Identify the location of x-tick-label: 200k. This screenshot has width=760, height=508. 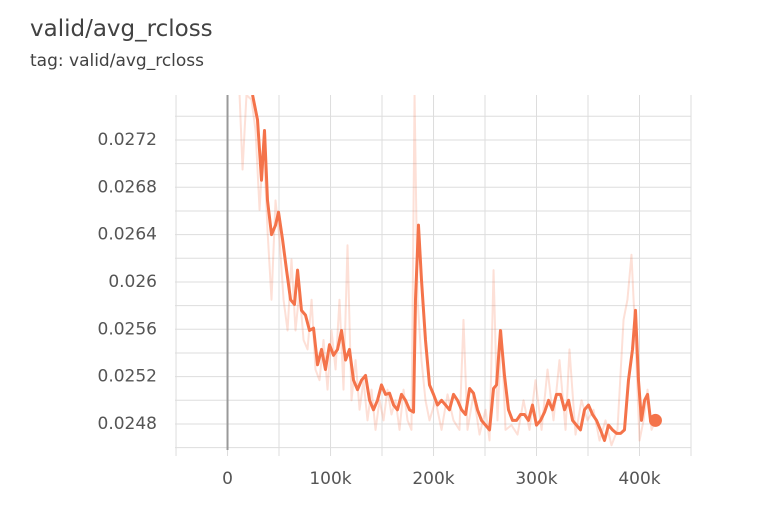
(433, 479).